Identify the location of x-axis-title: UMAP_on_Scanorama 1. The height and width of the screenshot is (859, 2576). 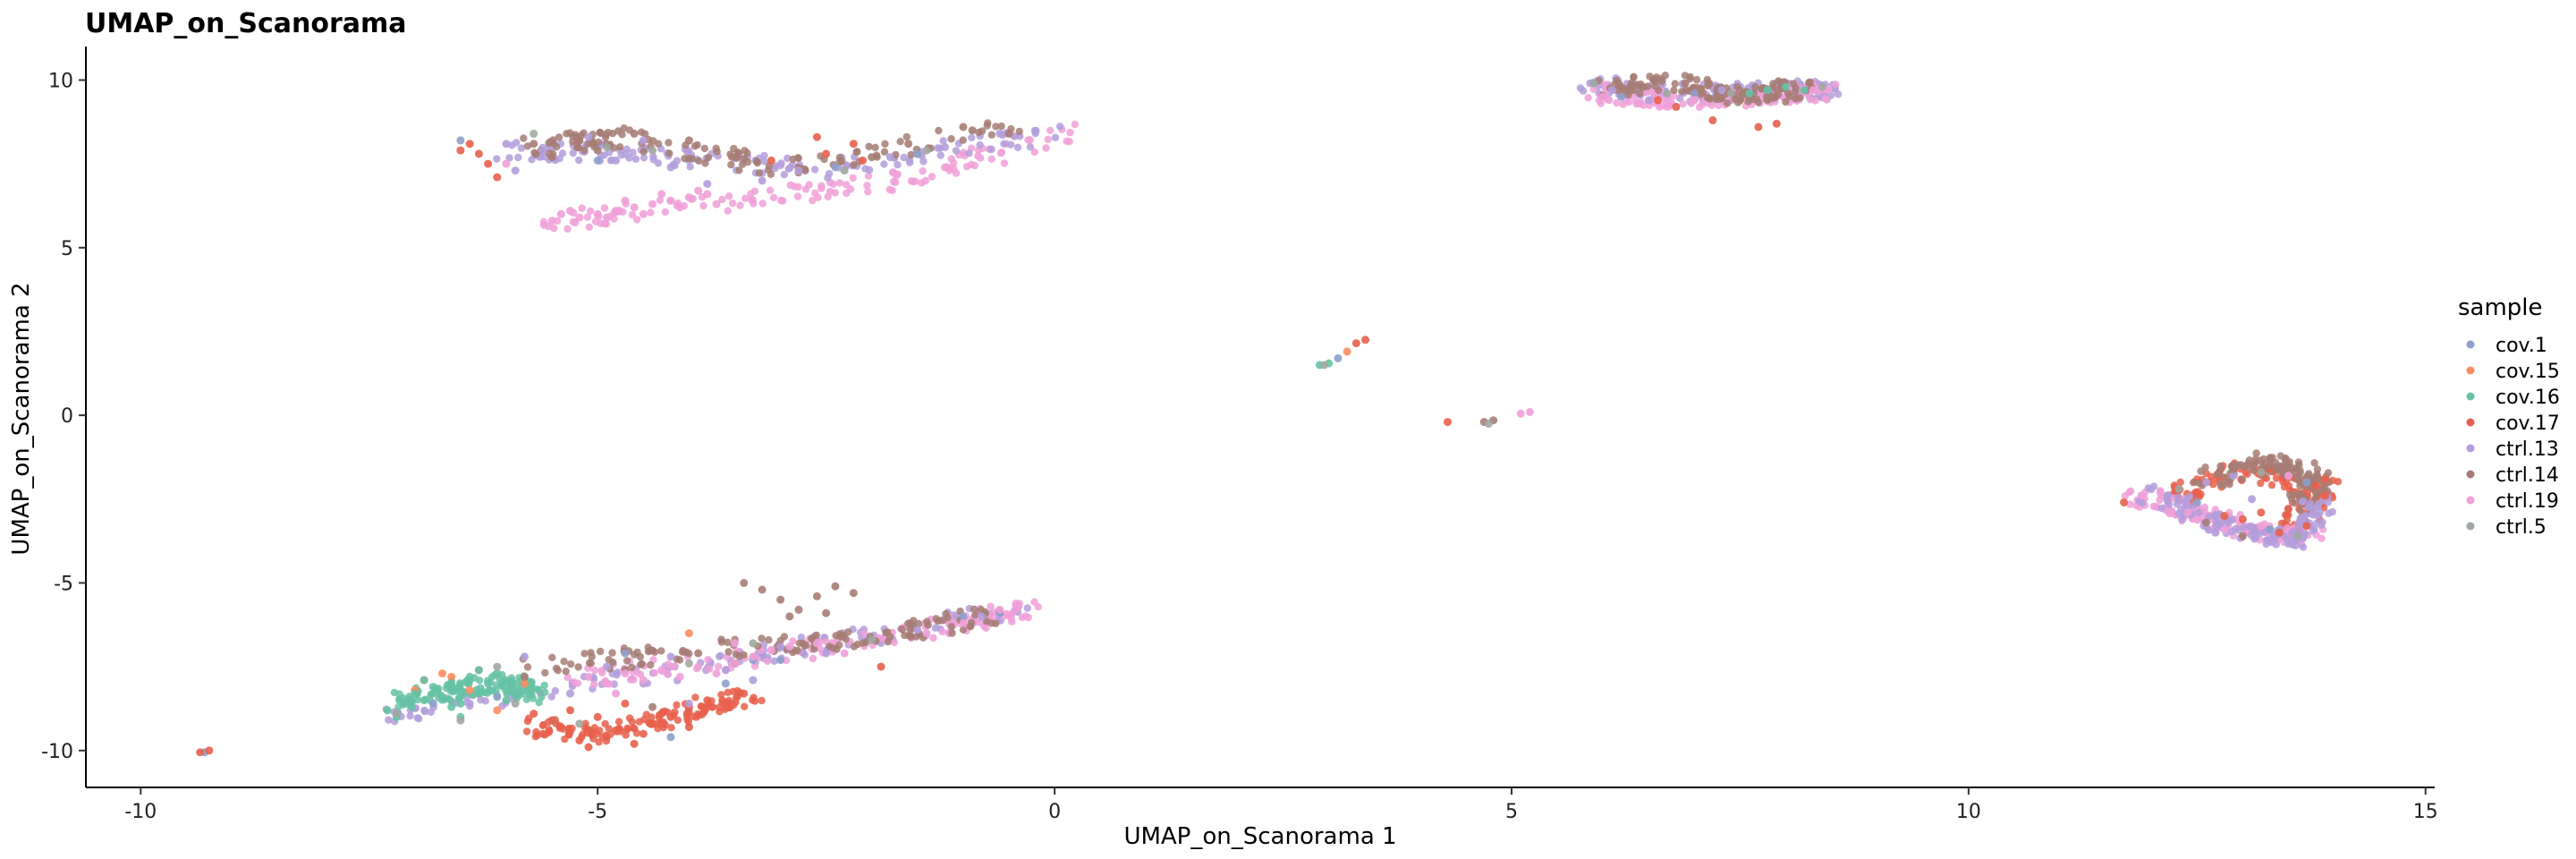
(1259, 836).